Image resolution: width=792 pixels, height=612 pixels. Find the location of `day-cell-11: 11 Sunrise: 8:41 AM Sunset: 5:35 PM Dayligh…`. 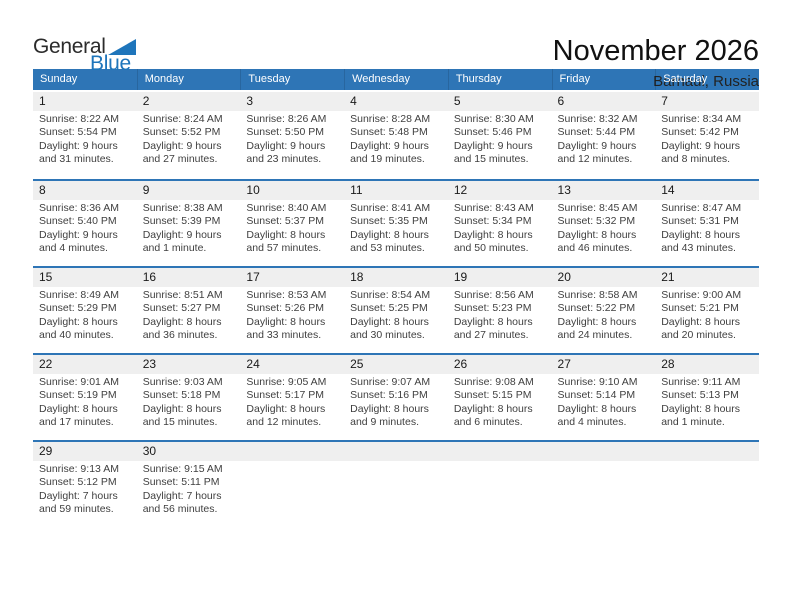

day-cell-11: 11 Sunrise: 8:41 AM Sunset: 5:35 PM Dayligh… is located at coordinates (396, 223).